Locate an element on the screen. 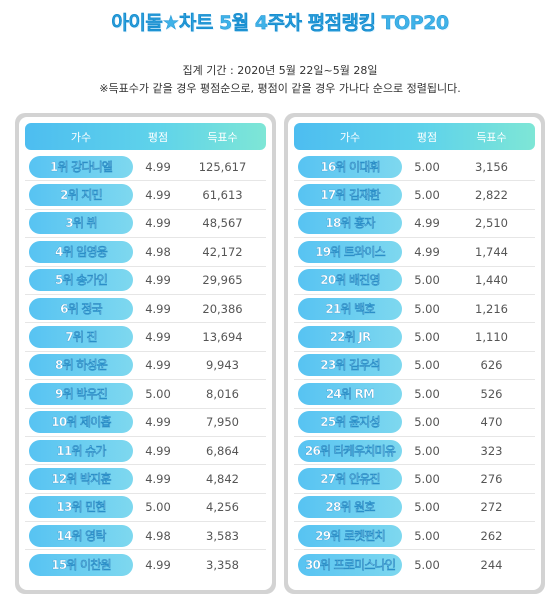 This screenshot has height=609, width=560. artist-rank-label: 18위 홍자 is located at coordinates (350, 223).